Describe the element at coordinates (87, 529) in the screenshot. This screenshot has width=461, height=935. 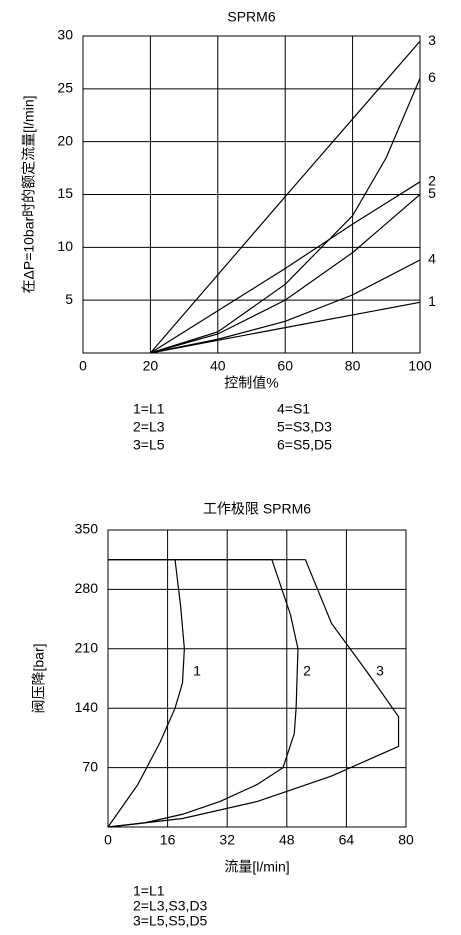
I see `y-tick-label: 350` at that location.